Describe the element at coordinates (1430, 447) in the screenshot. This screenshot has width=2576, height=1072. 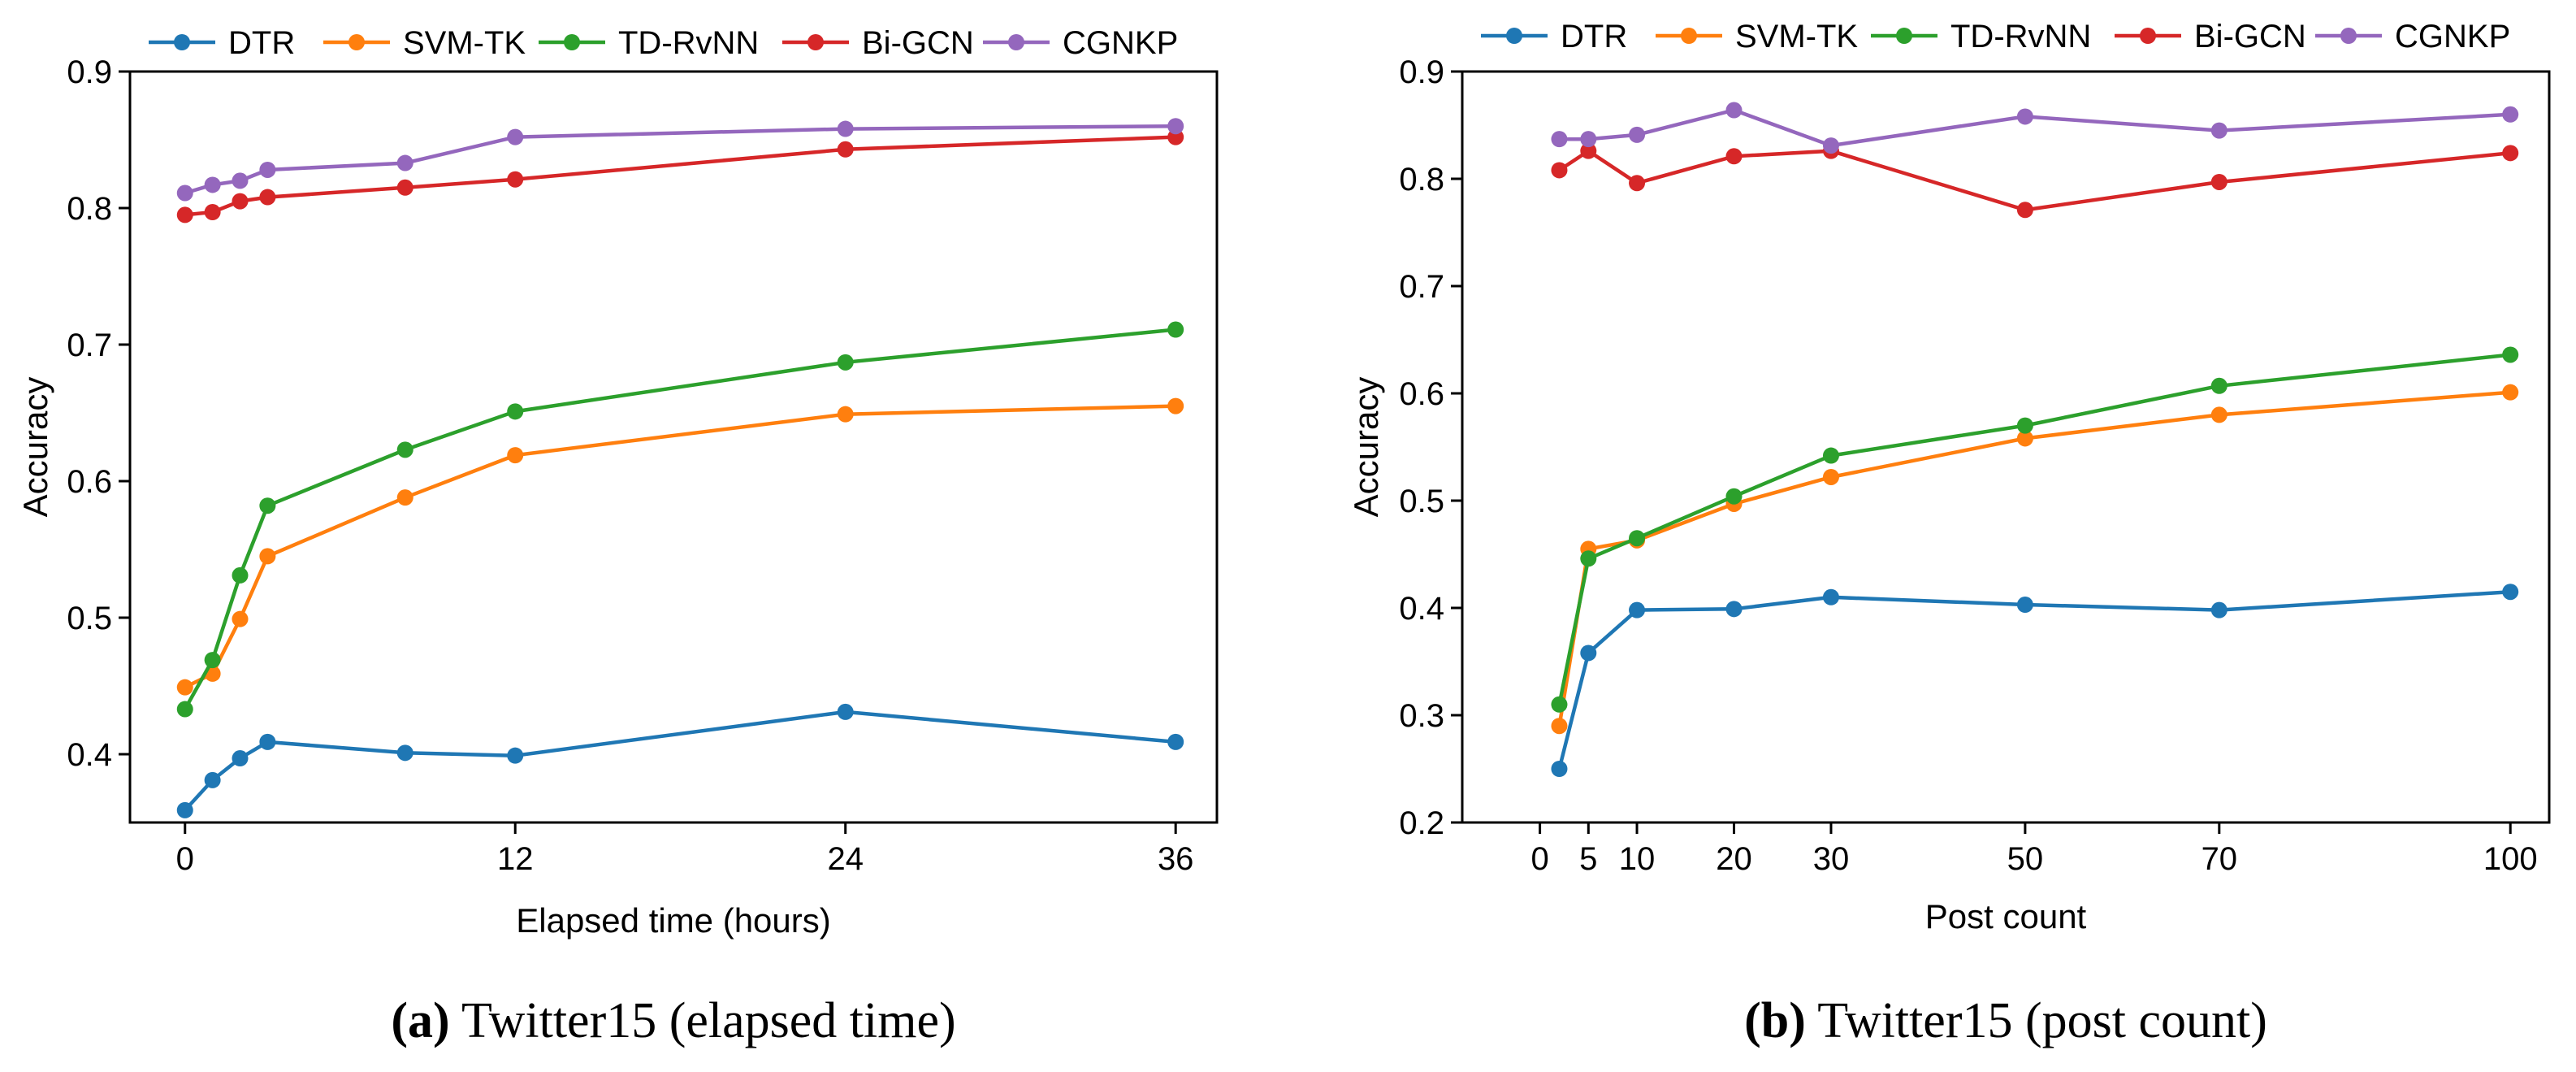
I see `y-ticks-b: 0.2 0.3 0.4 0.5 0.6 0.7 0.8 0.9` at that location.